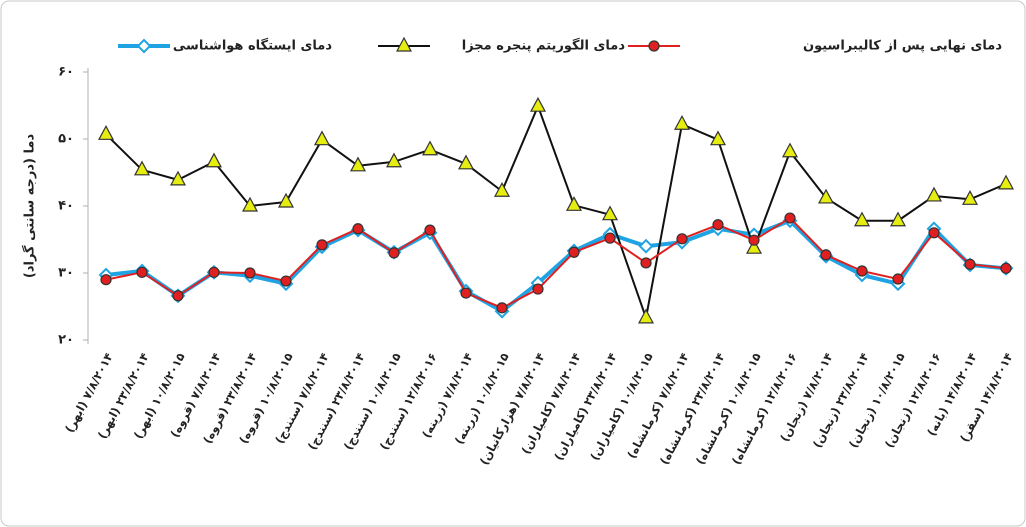 The width and height of the screenshot is (1026, 527). What do you see at coordinates (252, 46) in the screenshot?
I see `legend-label: دمای ایستگاه هواشناسی` at bounding box center [252, 46].